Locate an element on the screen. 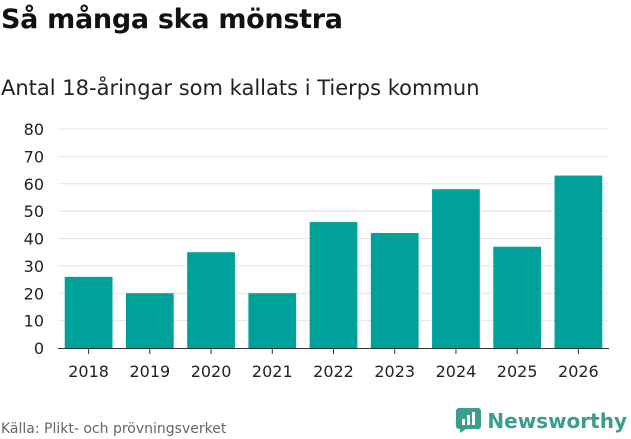  x-tick-label: 2019 is located at coordinates (149, 371).